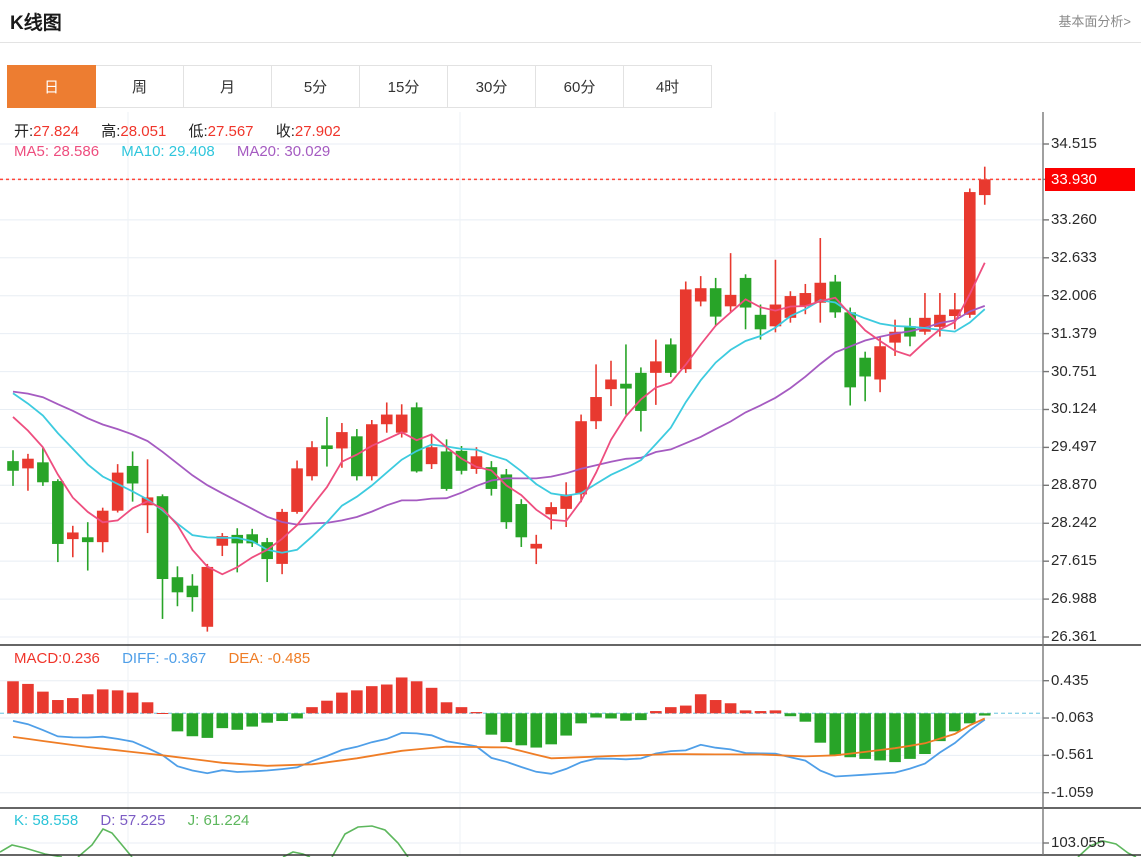  What do you see at coordinates (32, 151) in the screenshot?
I see `ma5-label: MA5:` at bounding box center [32, 151].